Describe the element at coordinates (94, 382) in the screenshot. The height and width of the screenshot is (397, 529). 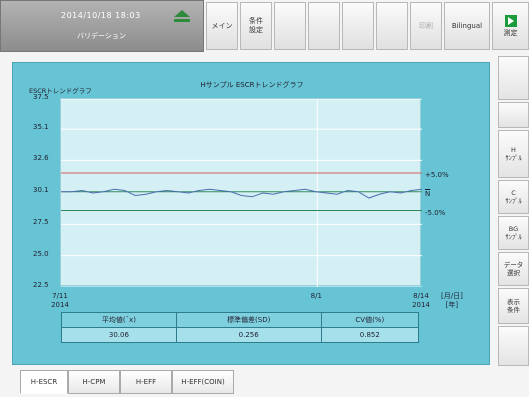
I see `tab-h-cpm: H-CPM` at that location.